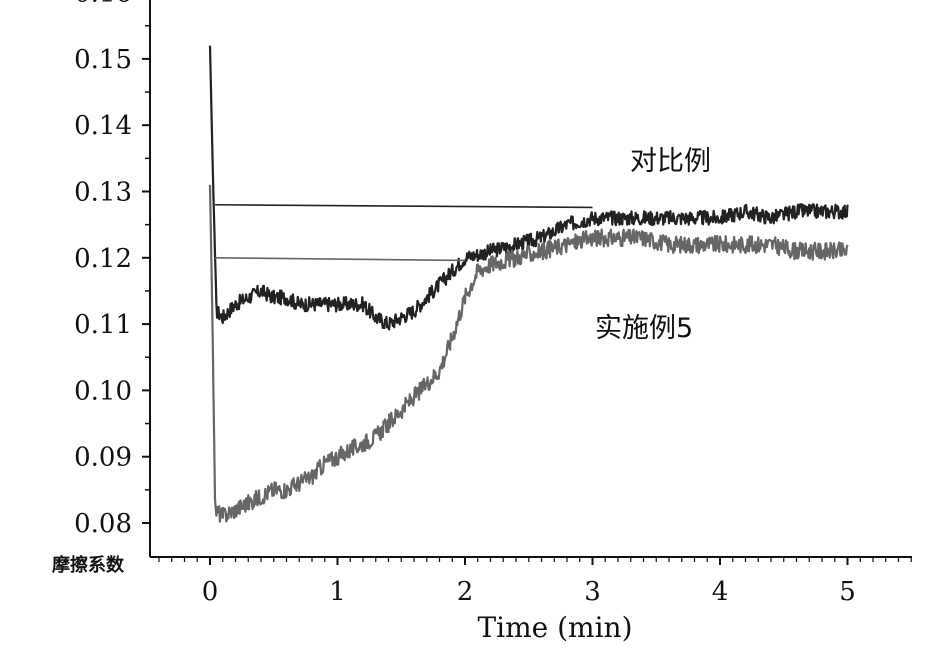  Describe the element at coordinates (337, 592) in the screenshot. I see `x-tick-label: 1` at that location.